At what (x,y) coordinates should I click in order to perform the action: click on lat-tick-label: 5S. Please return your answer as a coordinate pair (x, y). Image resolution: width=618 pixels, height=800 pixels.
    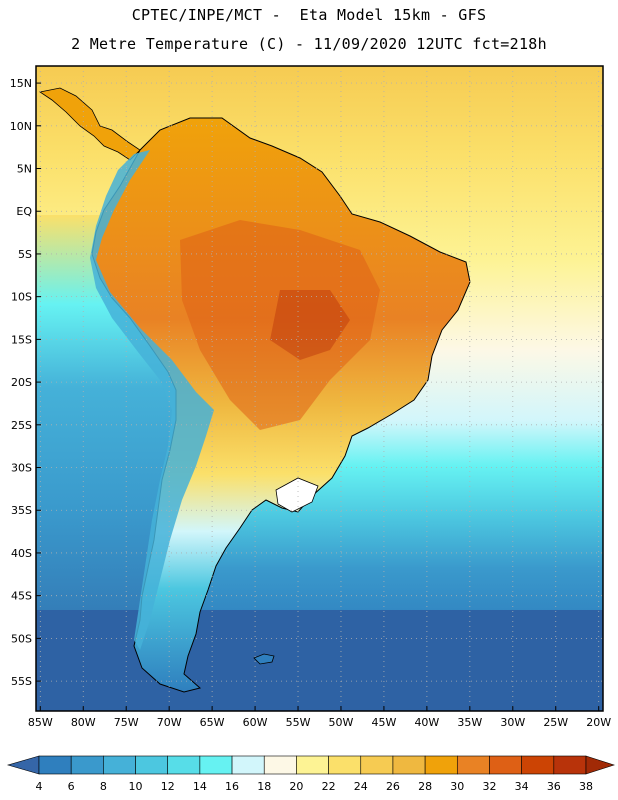
    Looking at the image, I should click on (25, 254).